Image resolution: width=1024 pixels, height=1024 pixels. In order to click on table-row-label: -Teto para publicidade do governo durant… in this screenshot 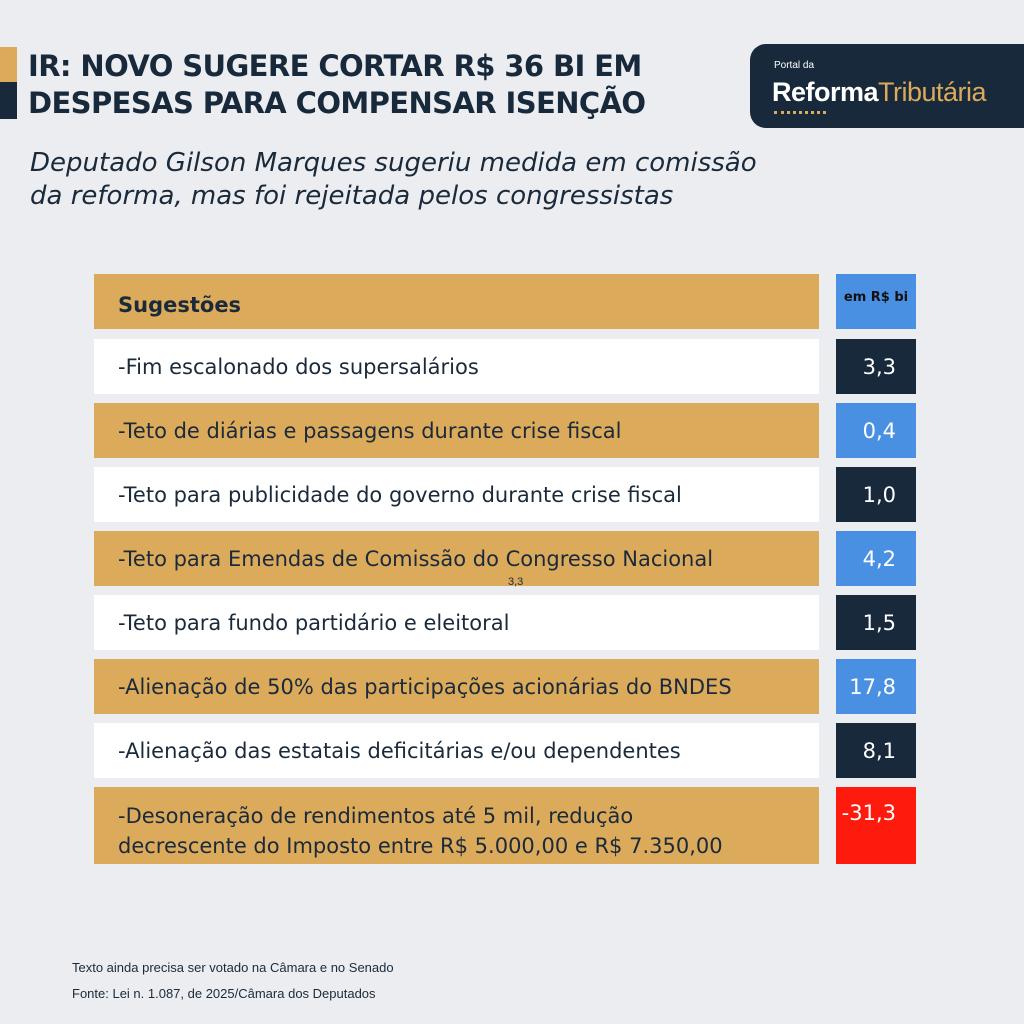, I will do `click(456, 494)`.